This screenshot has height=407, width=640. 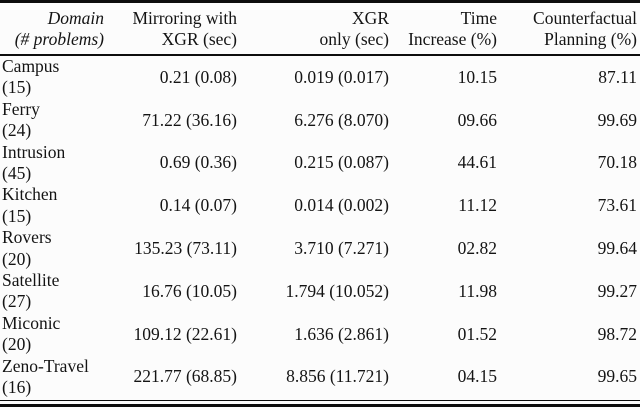 I want to click on column-header-line2: Increase (%), so click(x=452, y=39).